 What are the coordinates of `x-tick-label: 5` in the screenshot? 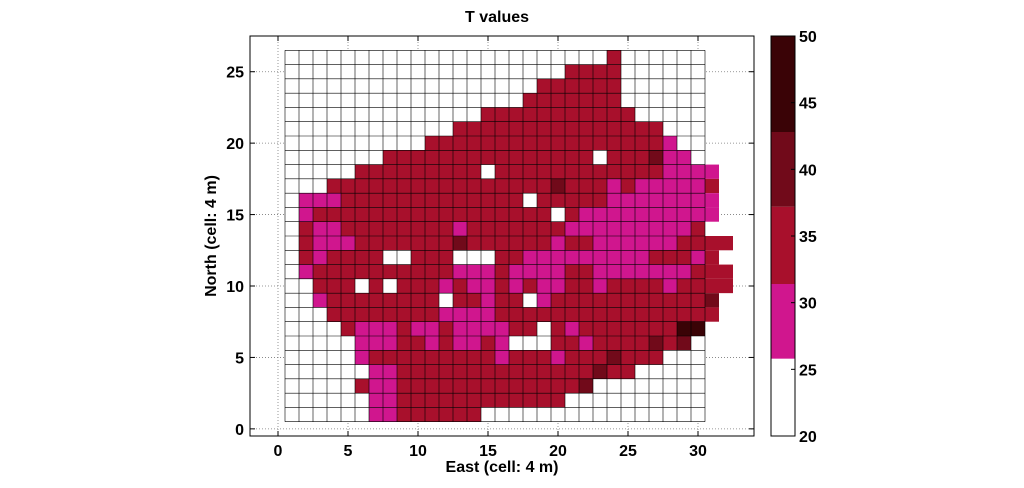 It's located at (348, 451).